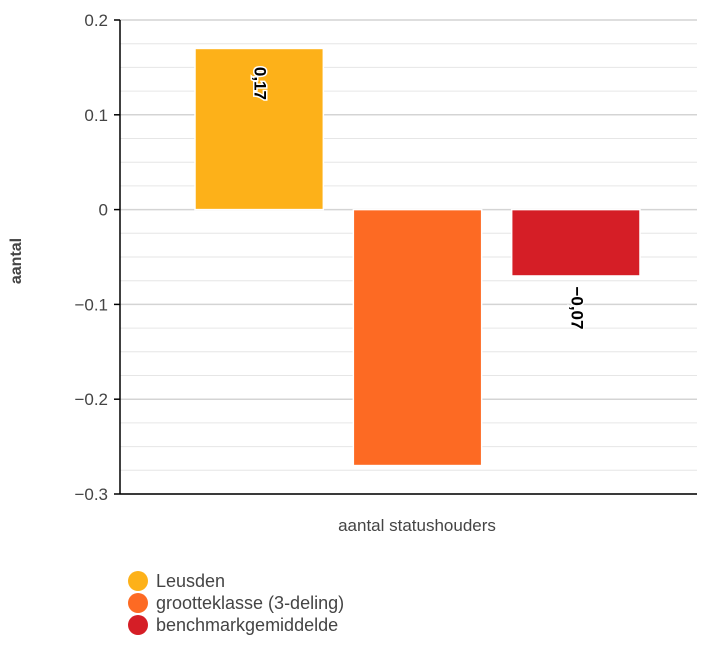  I want to click on y-tick-label: 0.2, so click(96, 20).